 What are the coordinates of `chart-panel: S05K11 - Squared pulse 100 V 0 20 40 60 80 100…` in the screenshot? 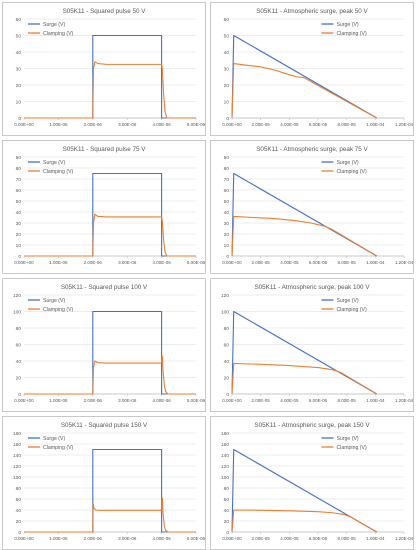 It's located at (104, 345).